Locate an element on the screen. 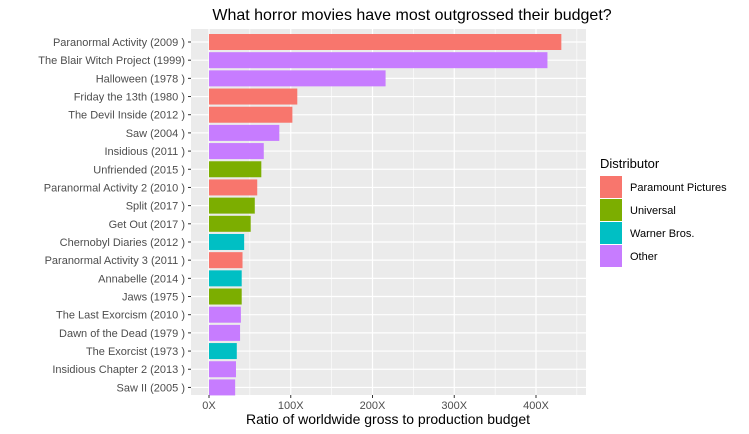 This screenshot has height=434, width=749. x-tick-label: 400X is located at coordinates (536, 406).